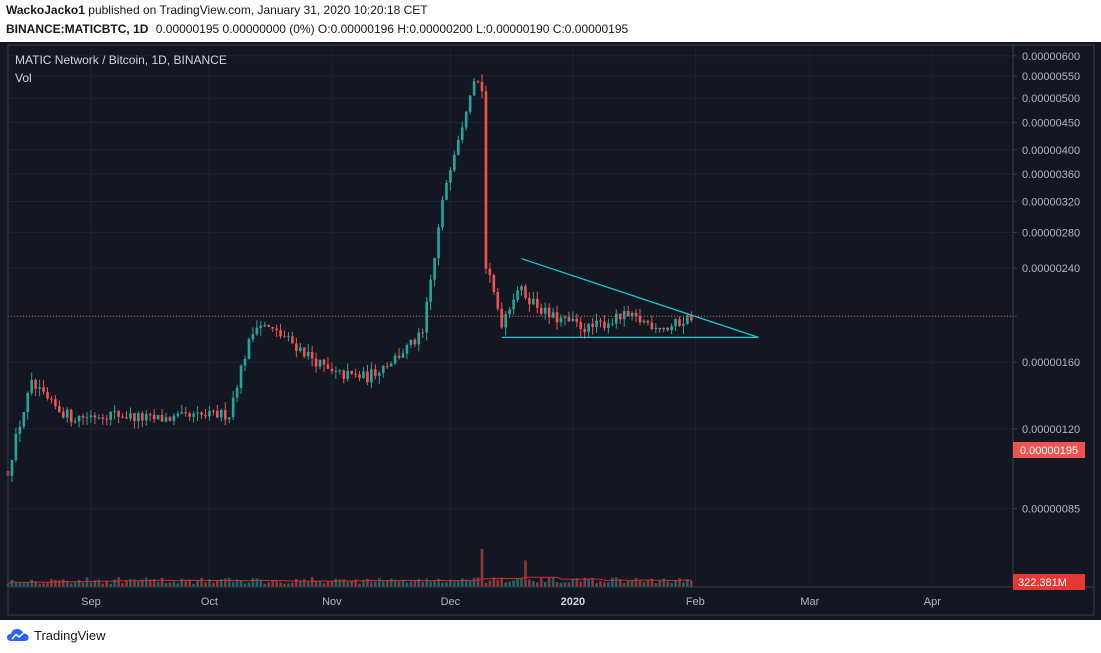  What do you see at coordinates (45, 10) in the screenshot?
I see `author-name: WackoJacko1` at bounding box center [45, 10].